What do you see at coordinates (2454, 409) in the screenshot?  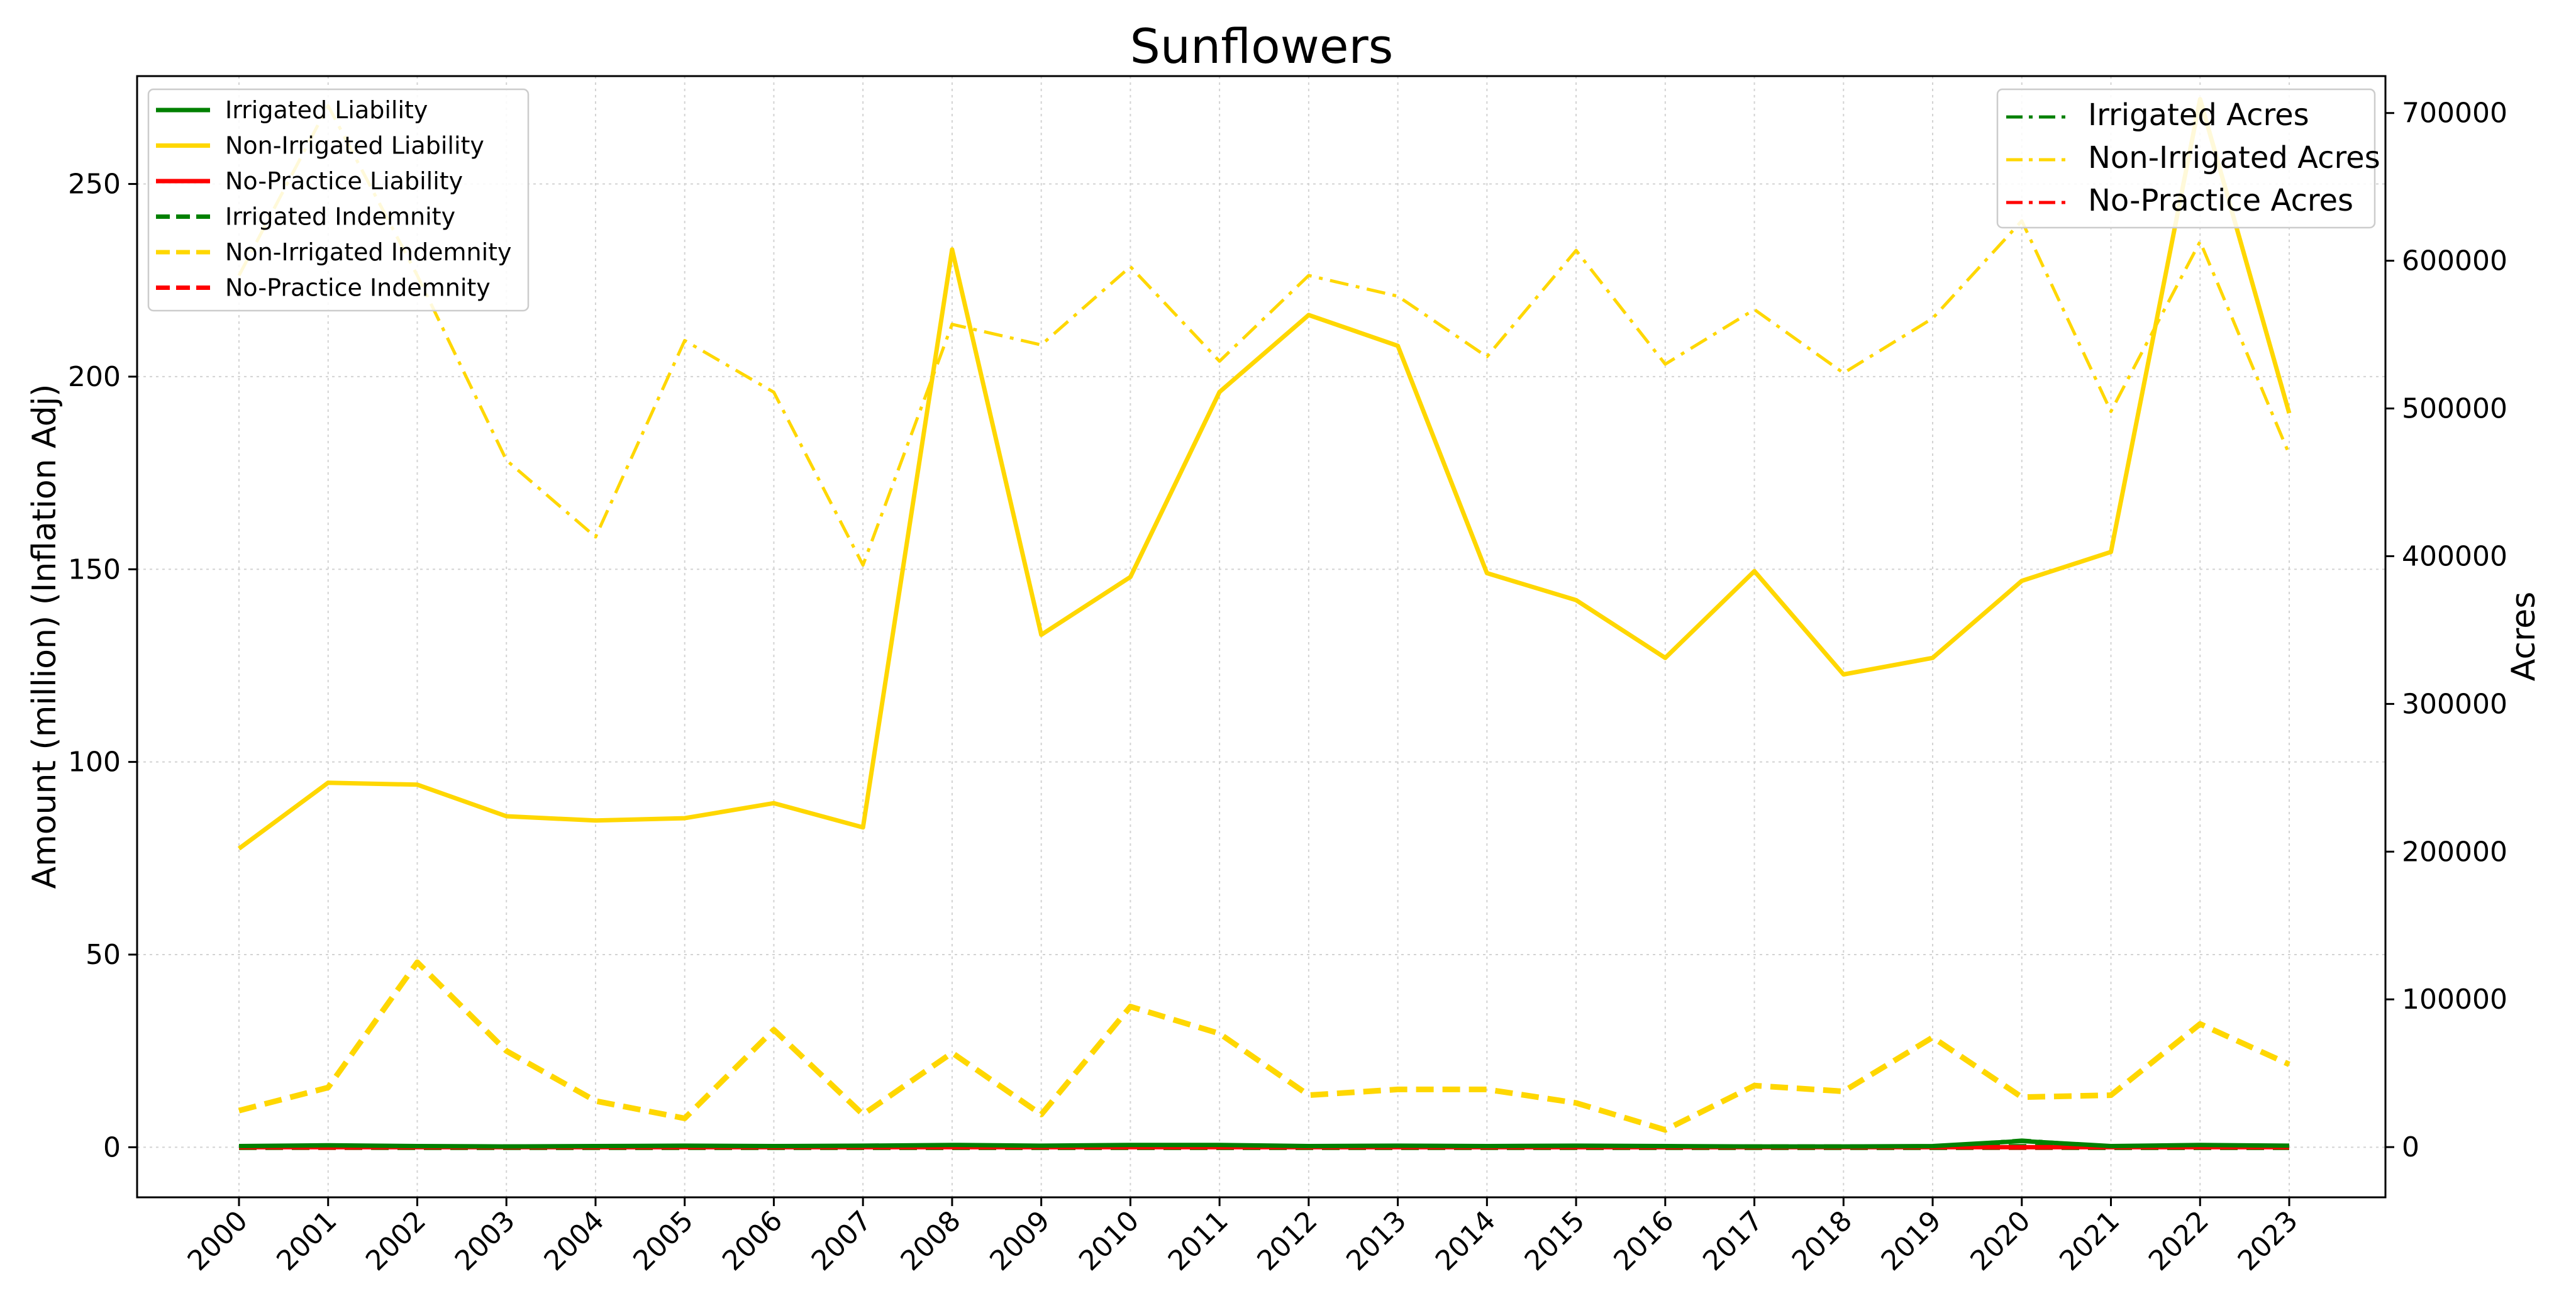 I see `y2-tick-label: 500000` at bounding box center [2454, 409].